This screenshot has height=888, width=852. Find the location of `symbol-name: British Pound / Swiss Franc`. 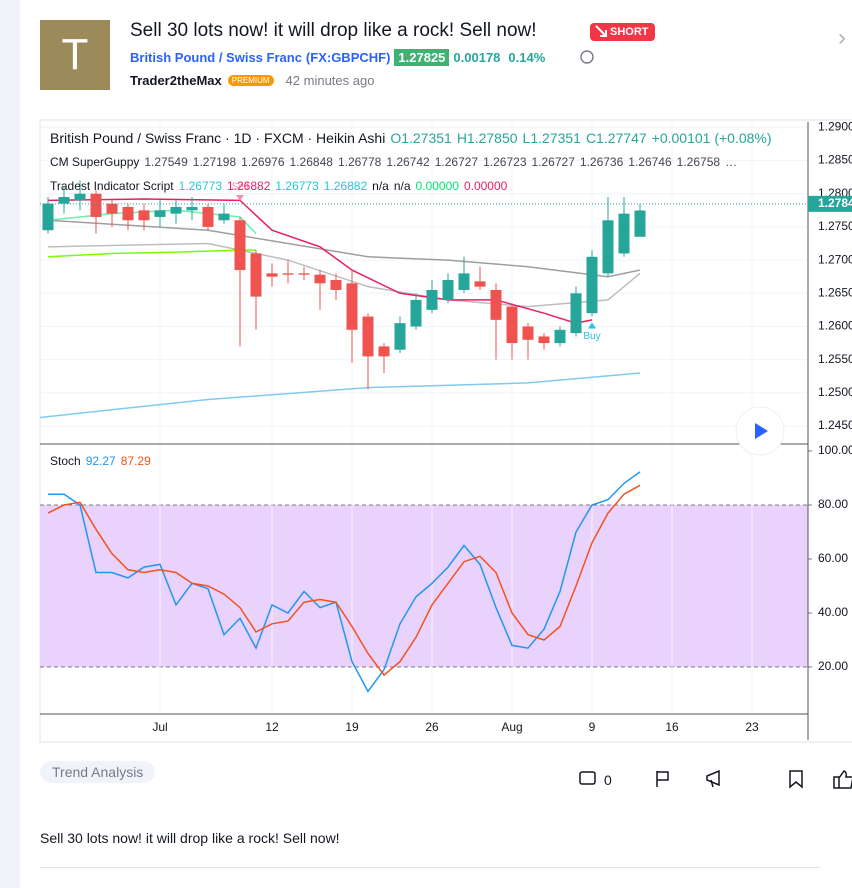

symbol-name: British Pound / Swiss Franc is located at coordinates (216, 57).